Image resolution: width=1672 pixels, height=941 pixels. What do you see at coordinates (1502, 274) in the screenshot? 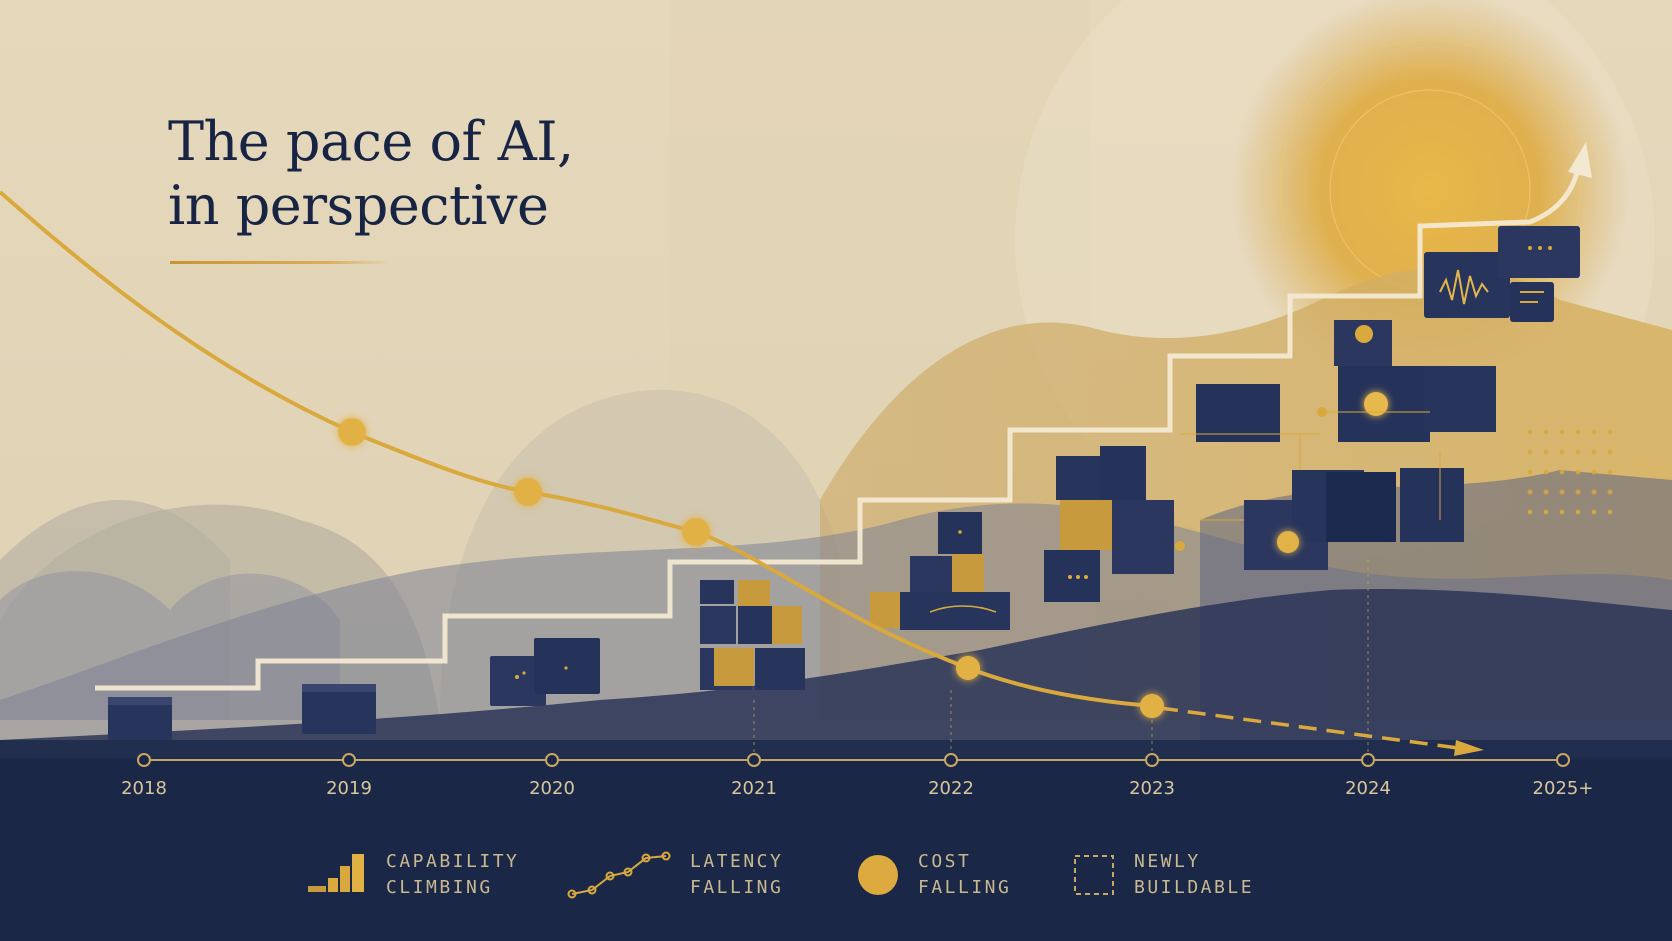
I see `blocks-2025` at bounding box center [1502, 274].